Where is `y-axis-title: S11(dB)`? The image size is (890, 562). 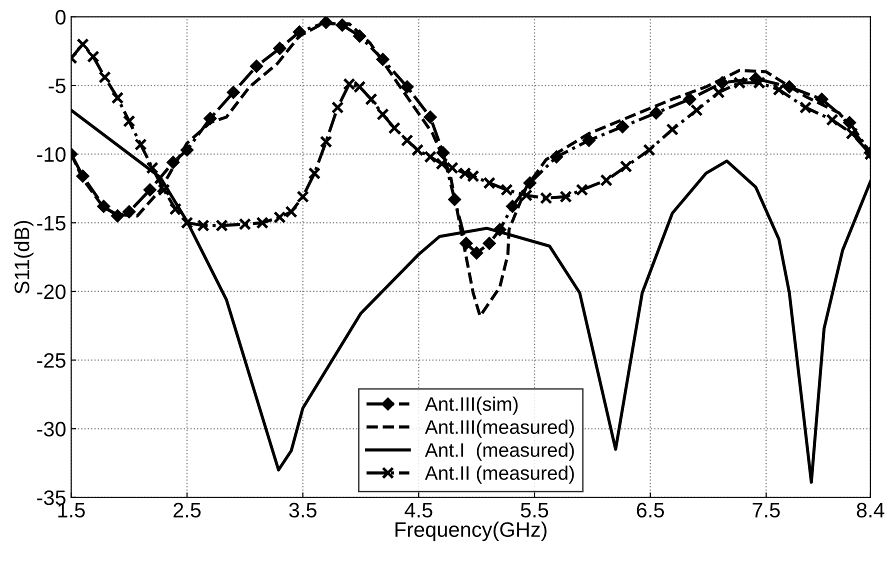 y-axis-title: S11(dB) is located at coordinates (24, 257).